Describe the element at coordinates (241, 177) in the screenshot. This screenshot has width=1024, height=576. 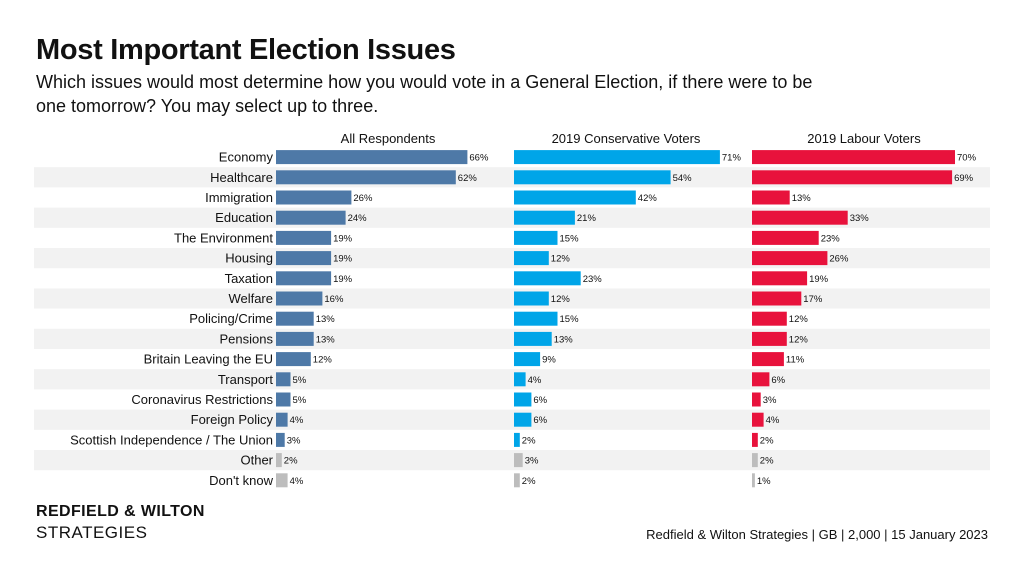
I see `category-label: Healthcare` at that location.